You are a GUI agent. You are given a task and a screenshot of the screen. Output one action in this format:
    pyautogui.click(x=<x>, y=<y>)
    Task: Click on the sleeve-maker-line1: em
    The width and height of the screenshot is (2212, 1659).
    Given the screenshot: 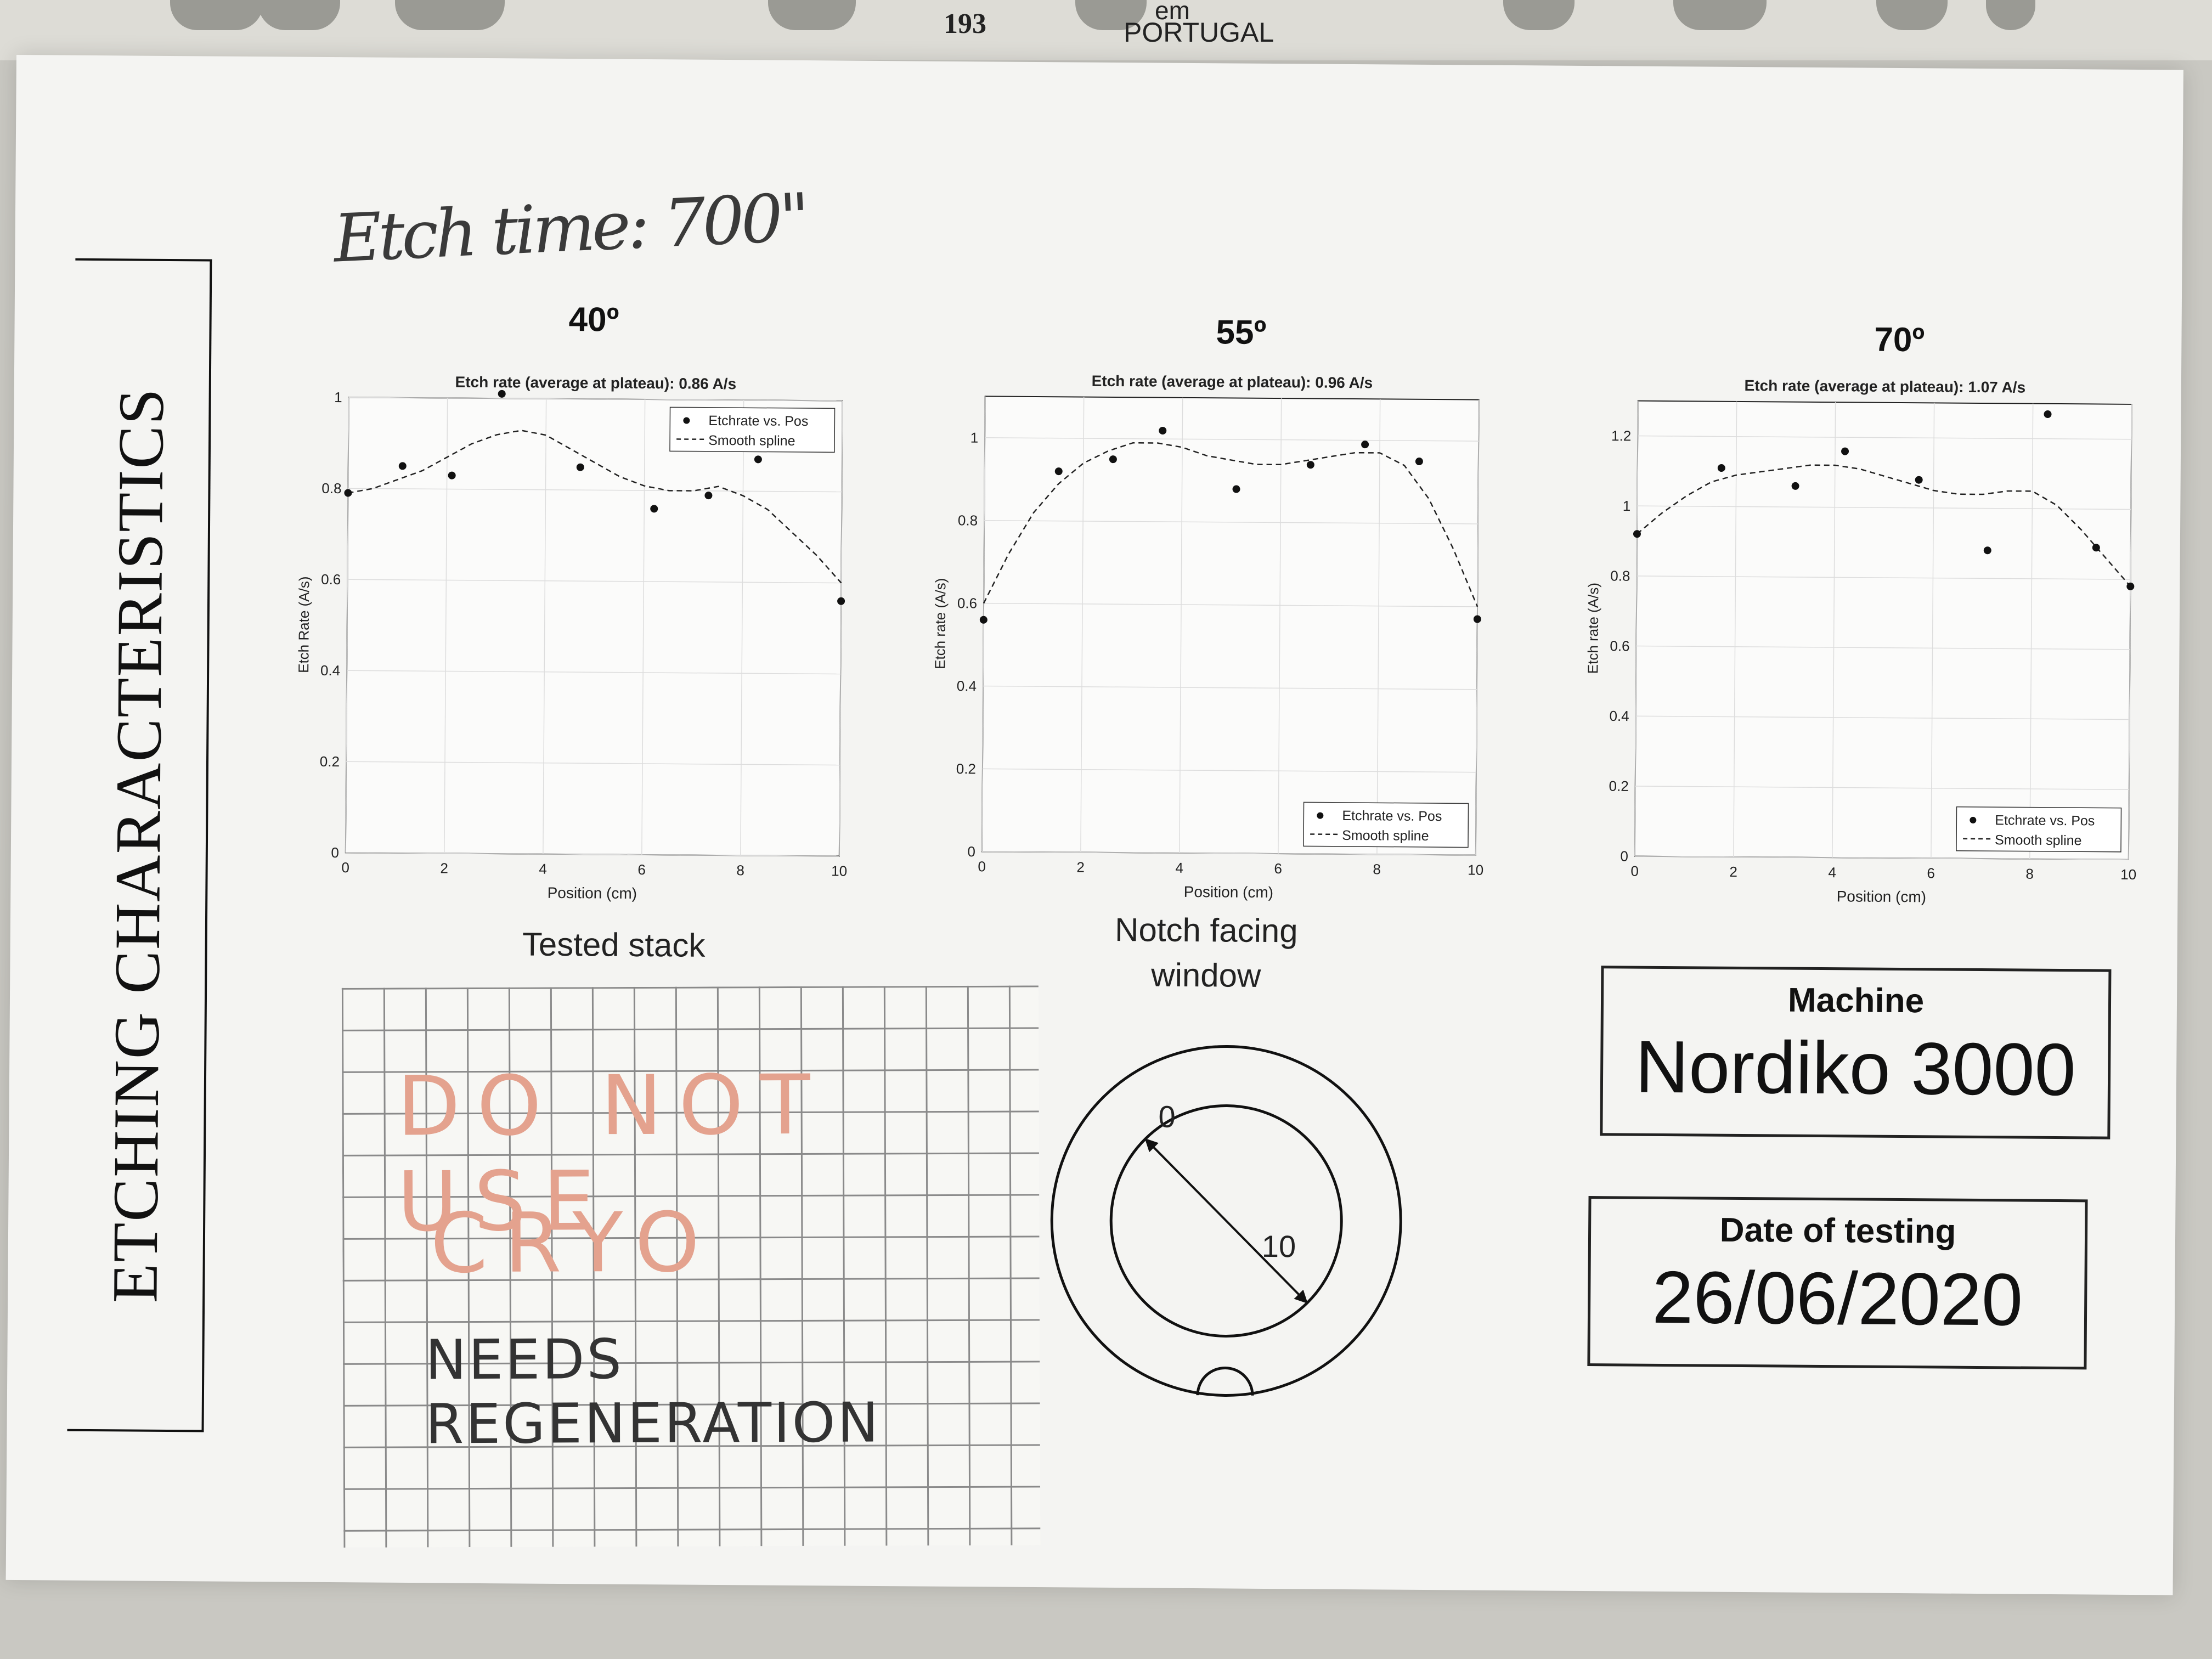 What is the action you would take?
    pyautogui.click(x=1173, y=13)
    